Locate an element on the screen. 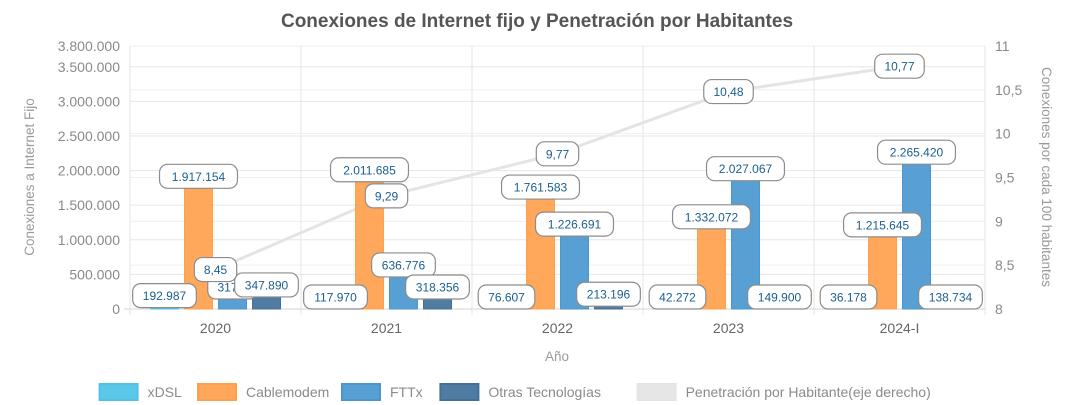 The height and width of the screenshot is (405, 1075). data-label-text: 1.761.583 is located at coordinates (541, 188).